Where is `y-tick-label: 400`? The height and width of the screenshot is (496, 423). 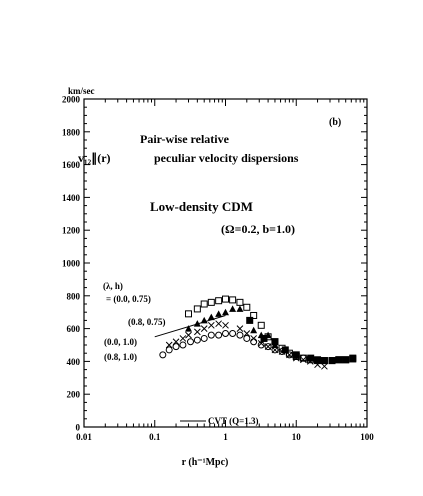 y-tick-label: 400 is located at coordinates (74, 362).